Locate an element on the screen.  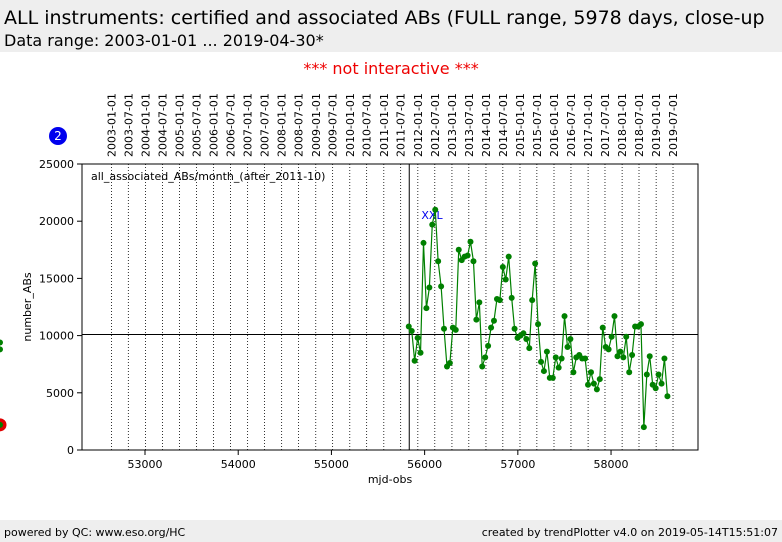
date-tick-label: 2005-01-01 is located at coordinates (180, 125).